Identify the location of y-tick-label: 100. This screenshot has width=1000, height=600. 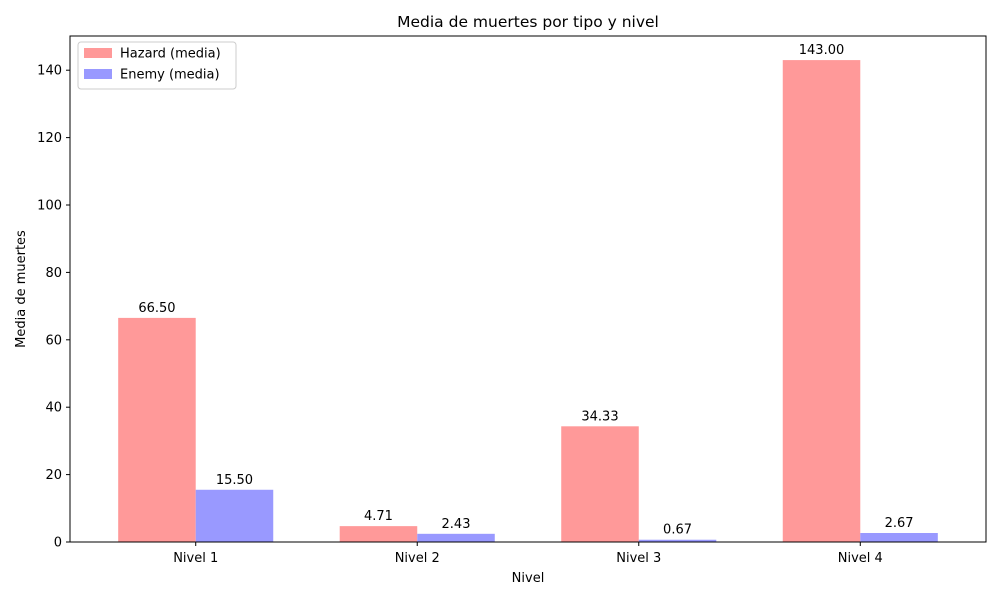
(49, 206).